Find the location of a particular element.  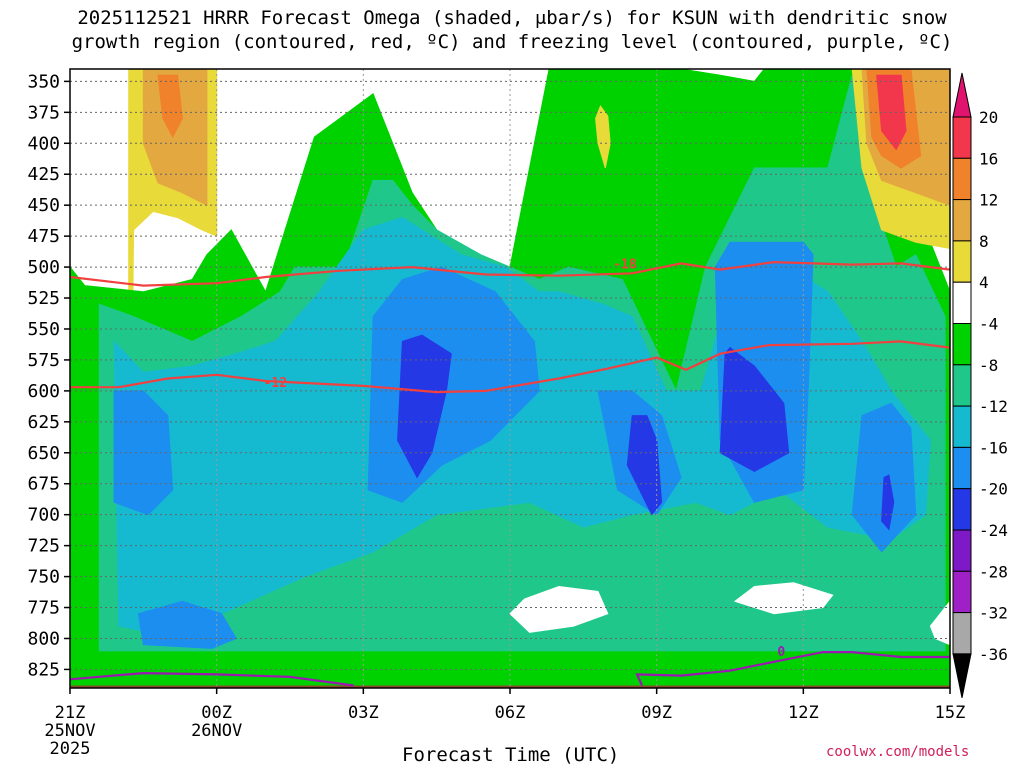

y-tick-label-450: 450 is located at coordinates (43, 205).